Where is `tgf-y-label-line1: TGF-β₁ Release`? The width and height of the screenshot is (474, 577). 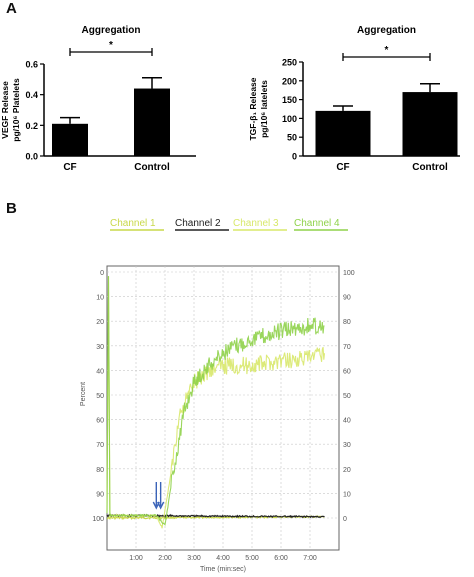 tgf-y-label-line1: TGF-β₁ Release is located at coordinates (253, 108).